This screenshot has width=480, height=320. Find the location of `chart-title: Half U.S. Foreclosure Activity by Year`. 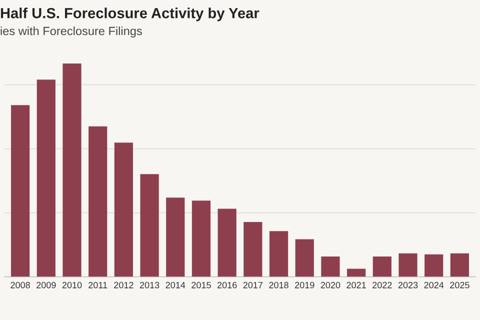

chart-title: Half U.S. Foreclosure Activity by Year is located at coordinates (130, 15).